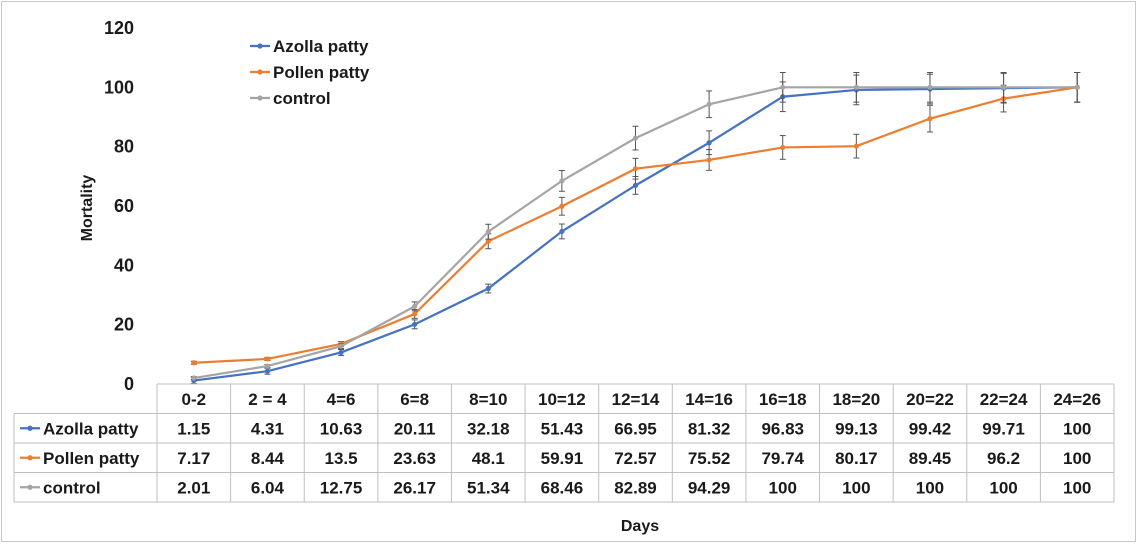 Image resolution: width=1138 pixels, height=544 pixels. I want to click on x-tick-label: 12=14, so click(636, 399).